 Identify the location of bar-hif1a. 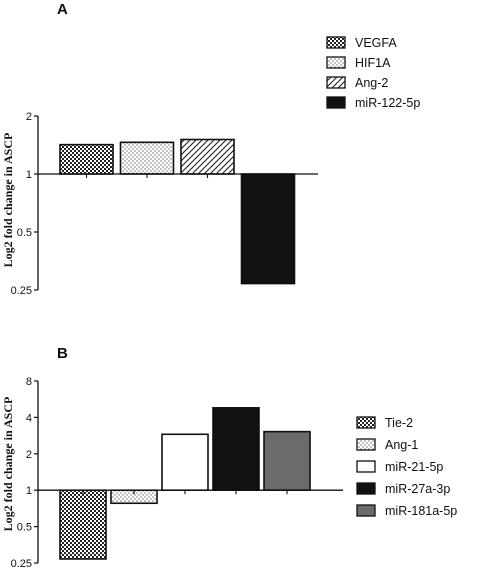
(147, 158).